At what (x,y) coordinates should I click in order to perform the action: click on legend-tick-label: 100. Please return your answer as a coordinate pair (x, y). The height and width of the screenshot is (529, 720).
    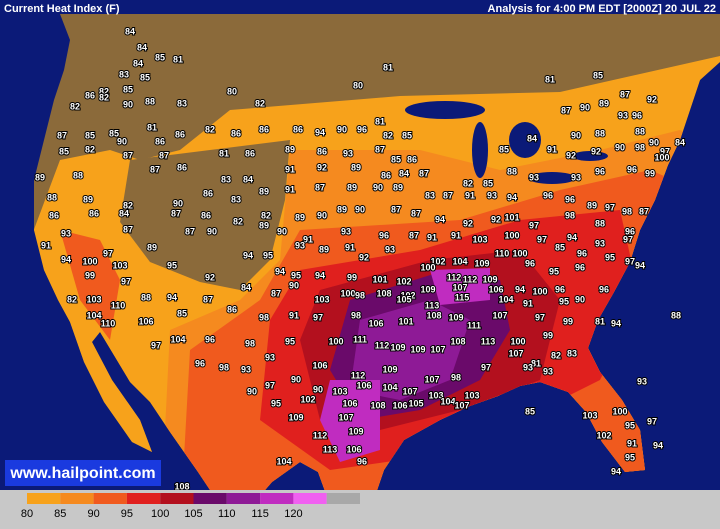
    Looking at the image, I should click on (160, 514).